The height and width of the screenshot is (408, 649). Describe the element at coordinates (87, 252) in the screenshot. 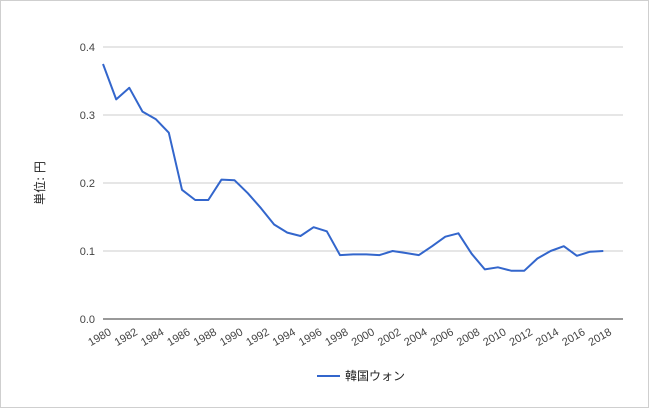

I see `y-tick-label: 0.1` at that location.